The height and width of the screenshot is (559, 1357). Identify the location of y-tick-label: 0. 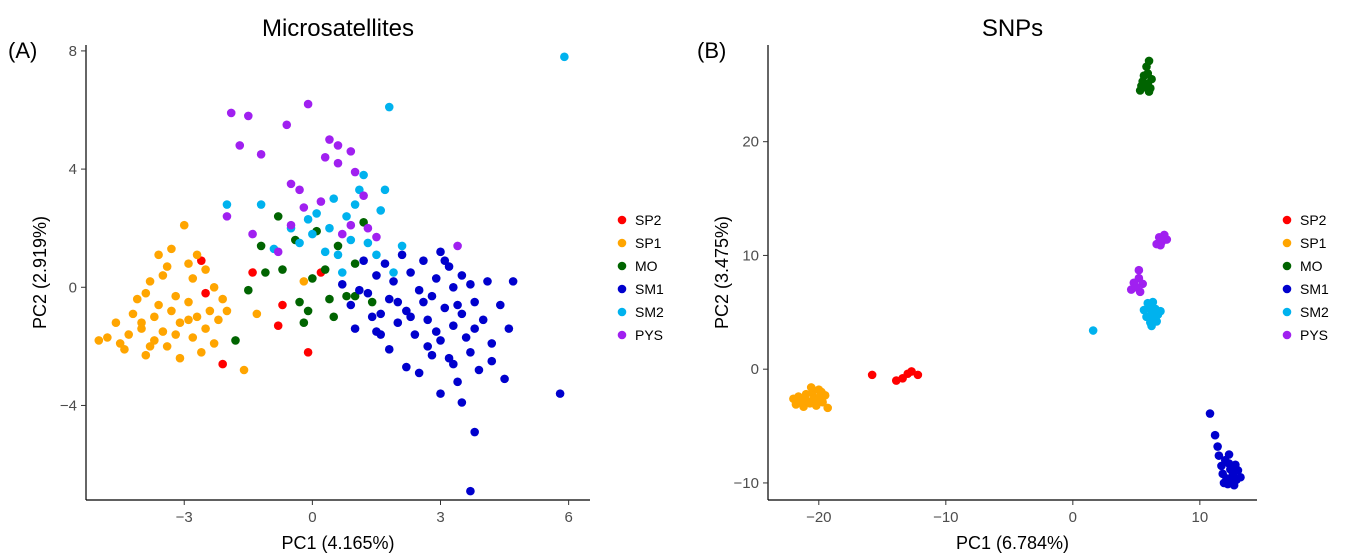
(755, 369).